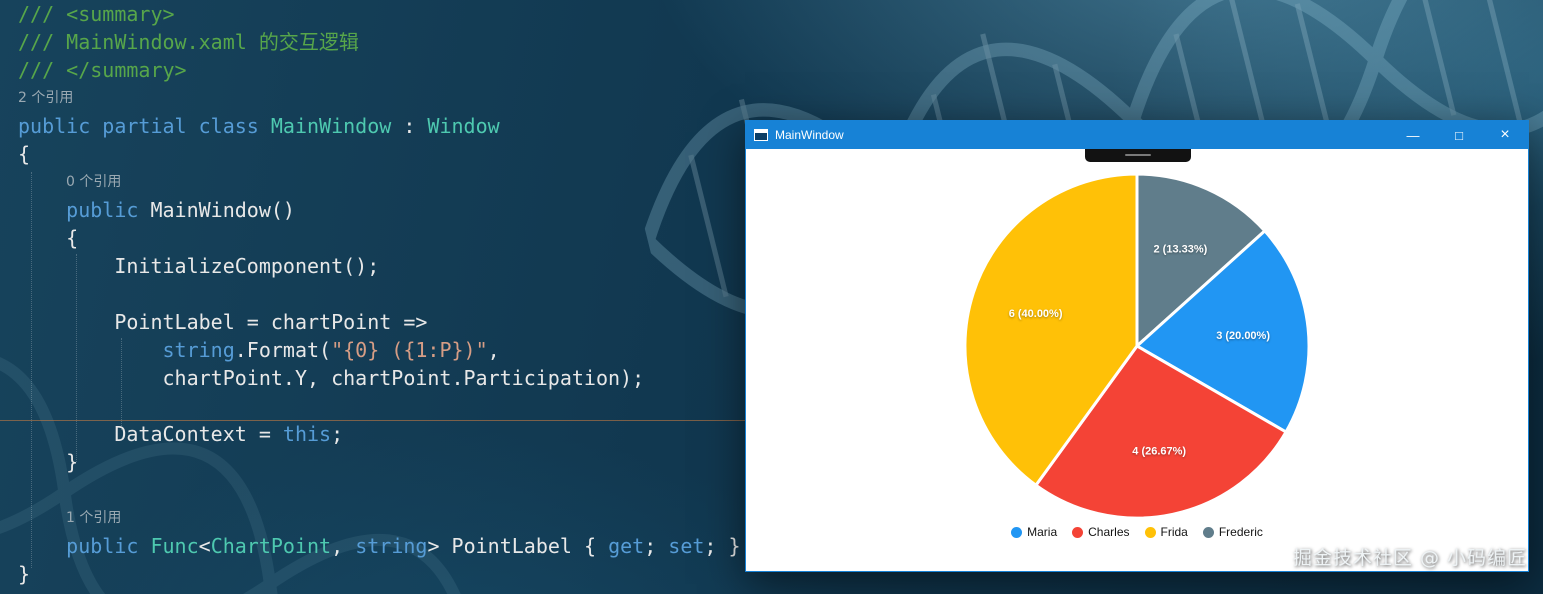  What do you see at coordinates (144, 126) in the screenshot?
I see `code-token: public partial class` at bounding box center [144, 126].